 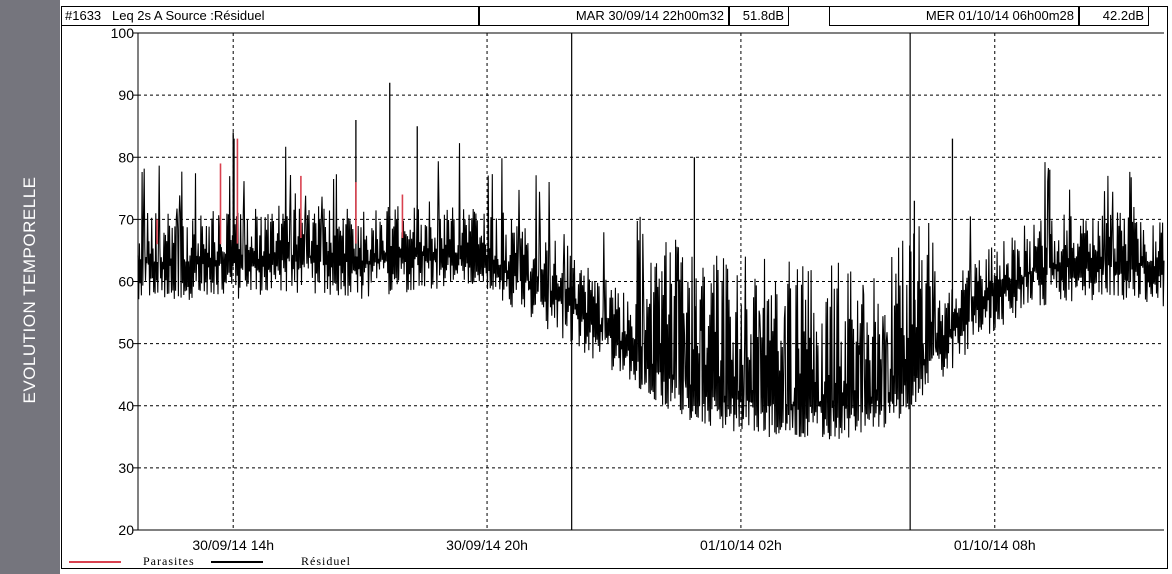 What do you see at coordinates (126, 95) in the screenshot?
I see `y-tick-label: 90` at bounding box center [126, 95].